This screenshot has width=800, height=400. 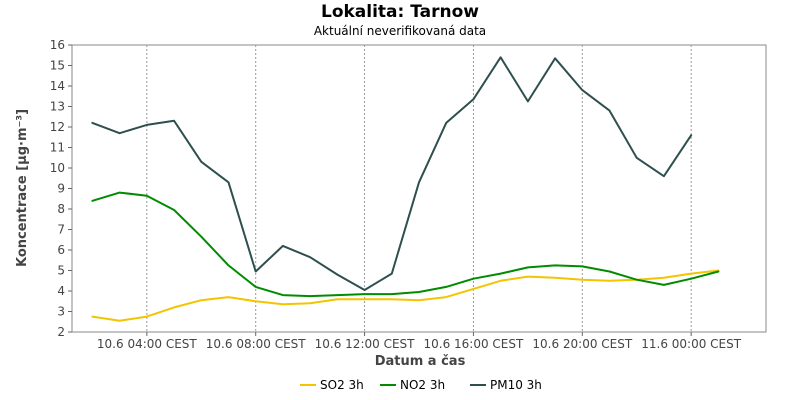 What do you see at coordinates (691, 344) in the screenshot?
I see `x-tick-label: 11.6 00:00 CEST` at bounding box center [691, 344].